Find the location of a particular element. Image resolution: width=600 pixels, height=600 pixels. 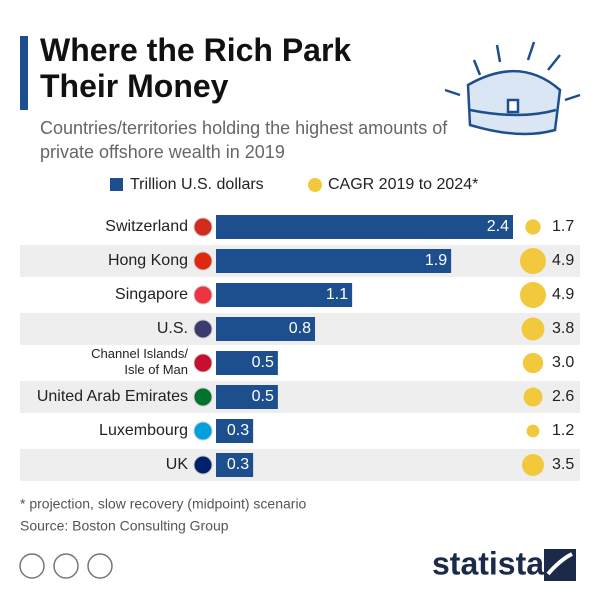

data-label: 1.2 is located at coordinates (563, 430).